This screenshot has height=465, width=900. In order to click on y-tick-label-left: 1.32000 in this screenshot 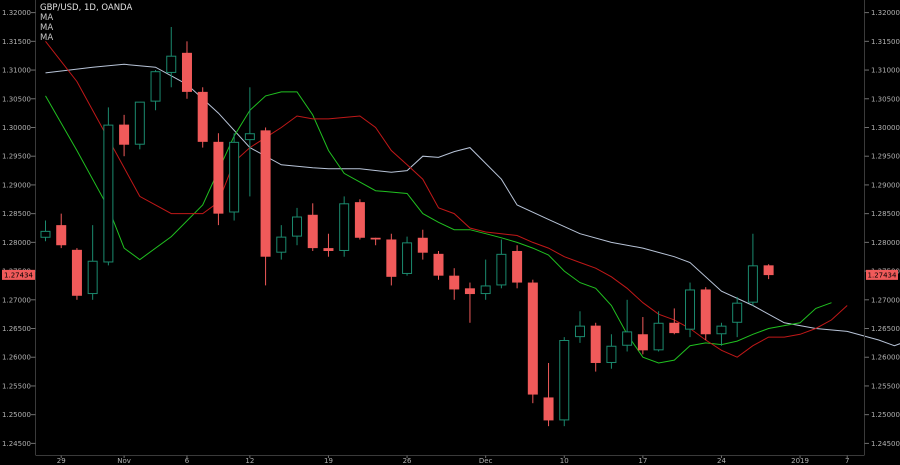, I will do `click(16, 13)`.